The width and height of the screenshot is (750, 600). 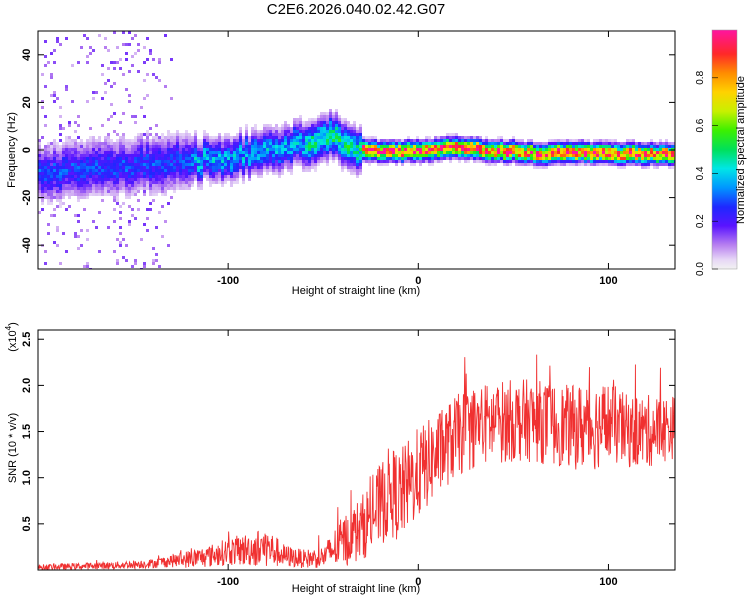 I want to click on spectrogram-x-axis-label: Height of straight line (km), so click(x=356, y=291).